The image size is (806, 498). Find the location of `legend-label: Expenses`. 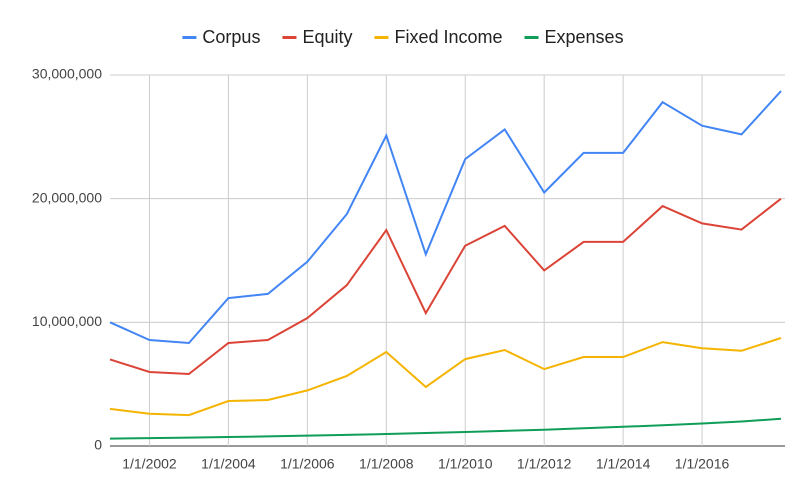

legend-label: Expenses is located at coordinates (584, 37).